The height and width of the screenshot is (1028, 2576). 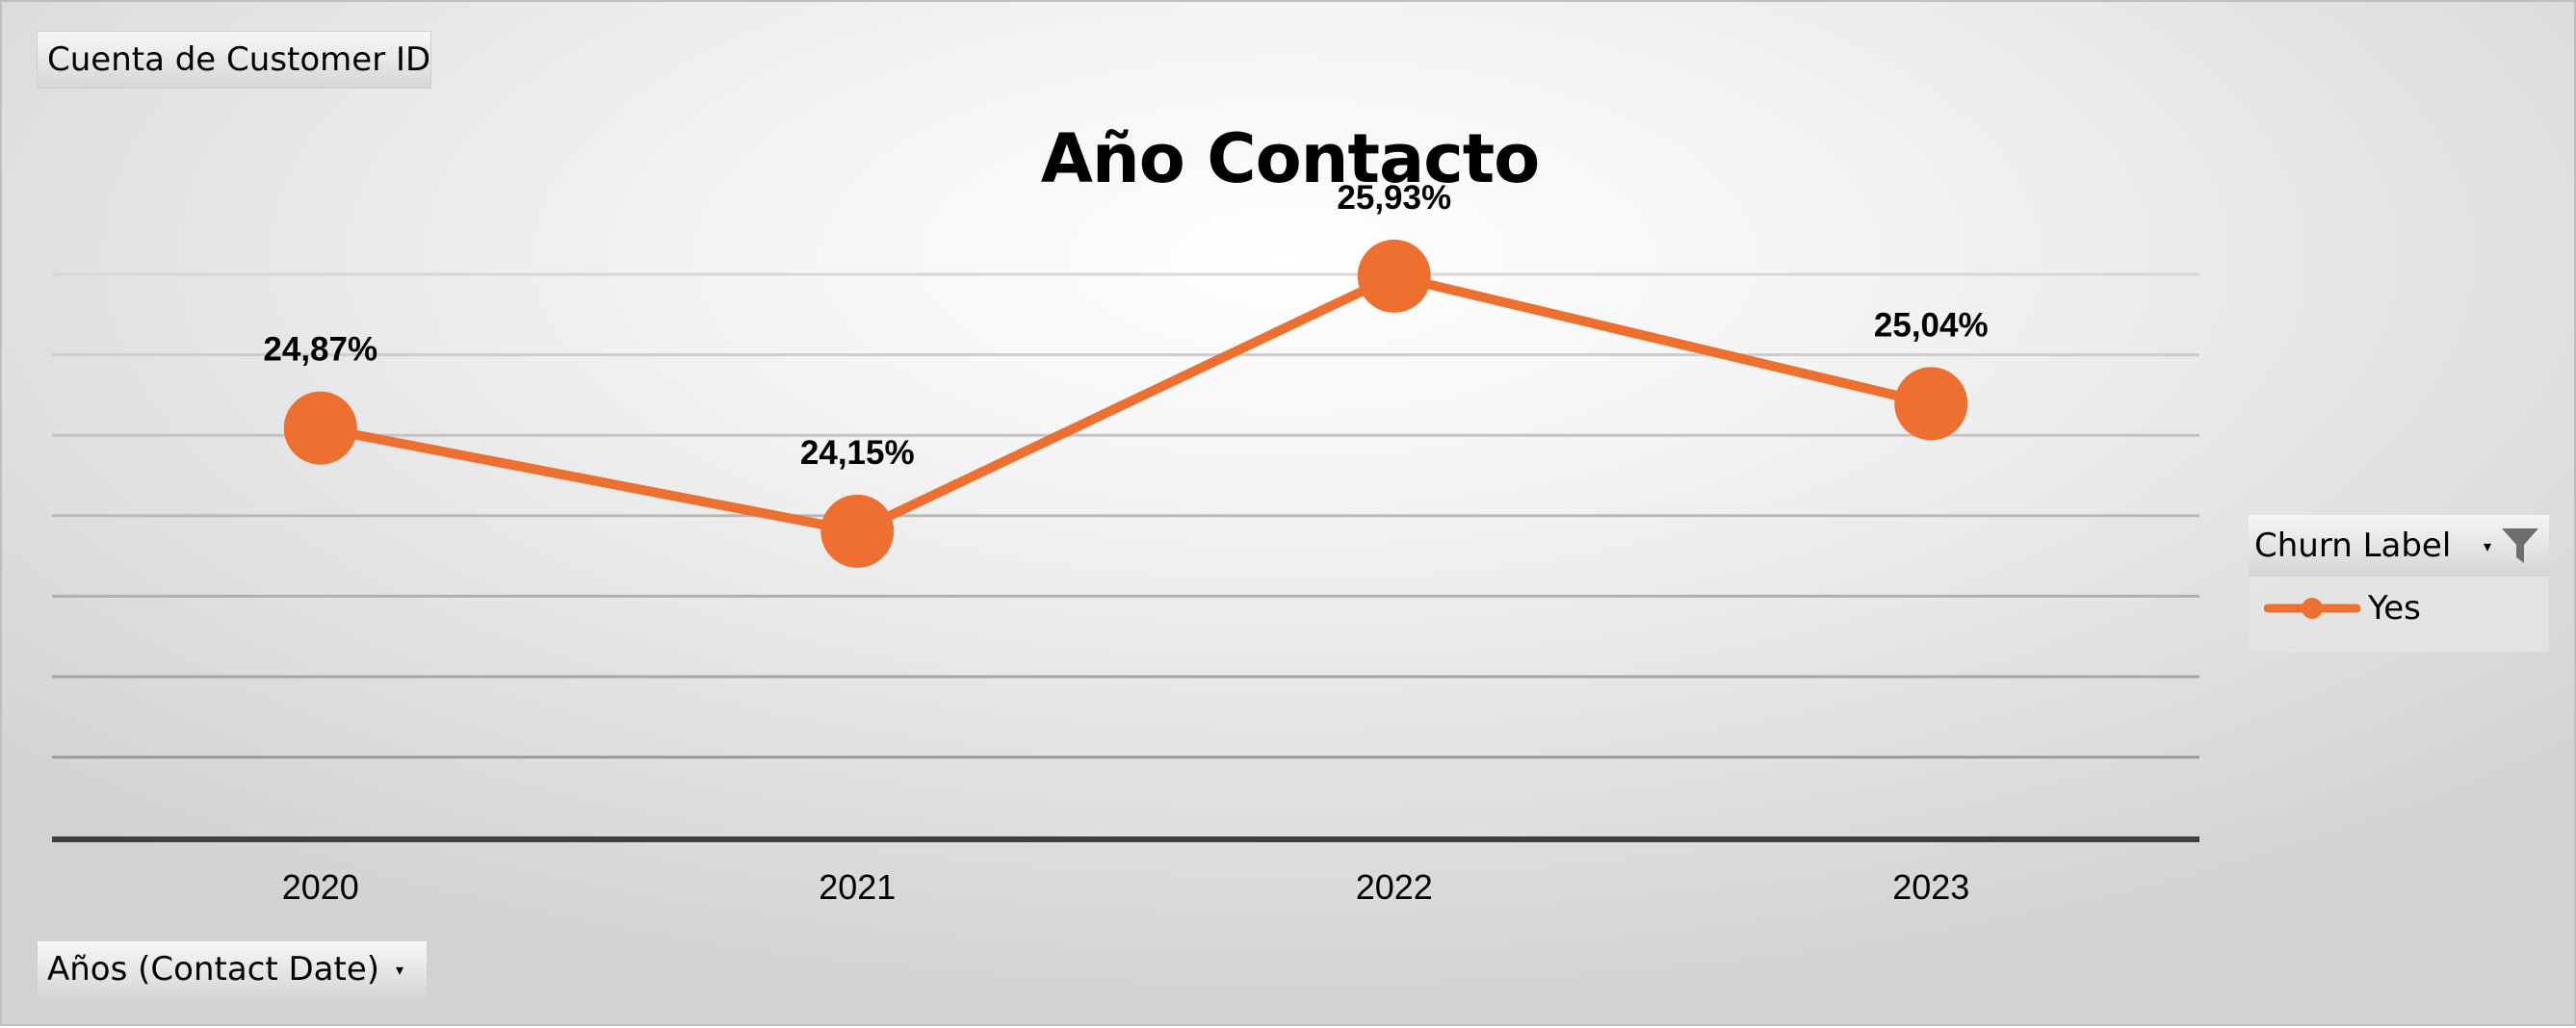 I want to click on x-tick-label: 2020, so click(x=320, y=887).